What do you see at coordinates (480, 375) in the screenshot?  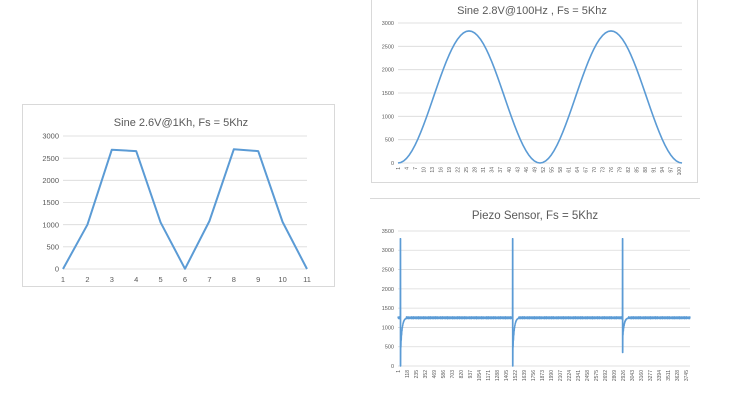 I see `x-tick-label: 1054` at bounding box center [480, 375].